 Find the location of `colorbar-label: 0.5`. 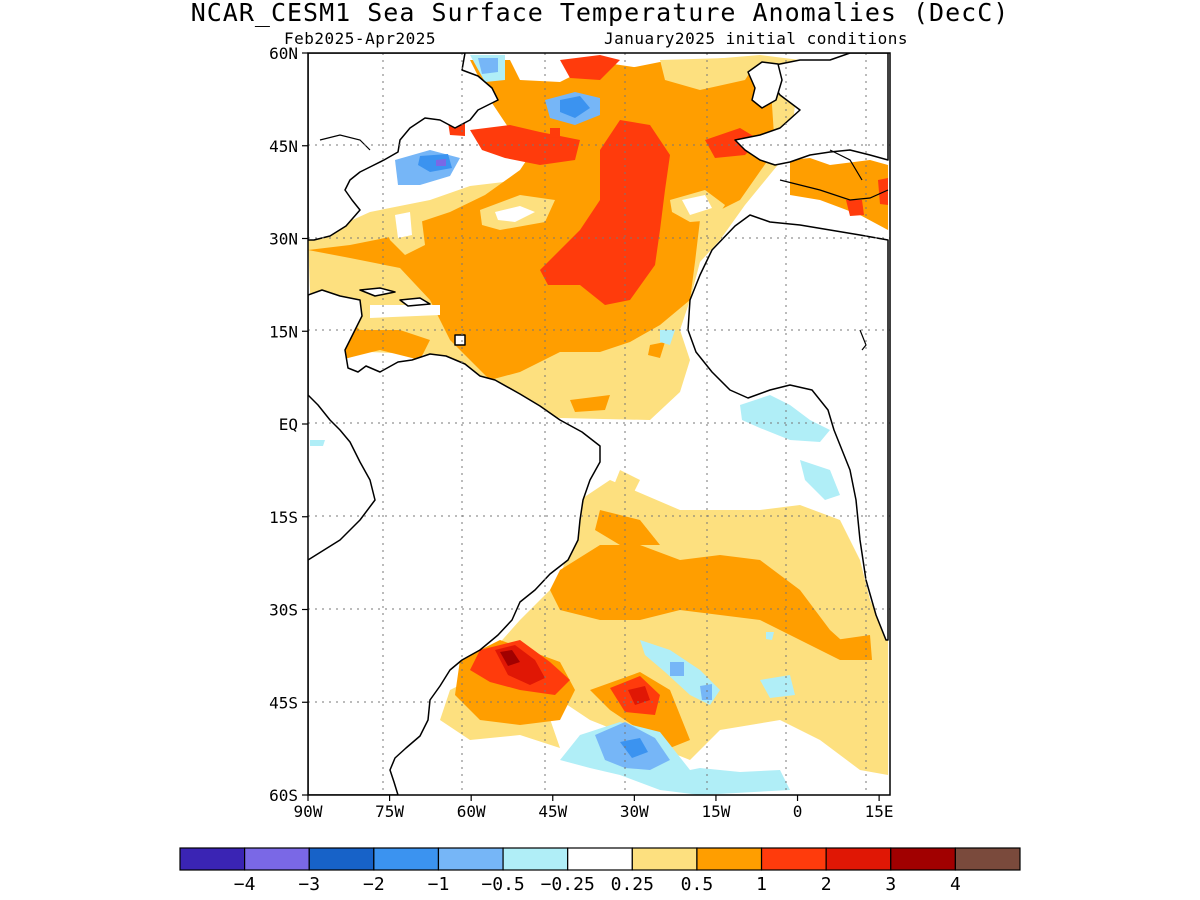

colorbar-label: 0.5 is located at coordinates (697, 884).